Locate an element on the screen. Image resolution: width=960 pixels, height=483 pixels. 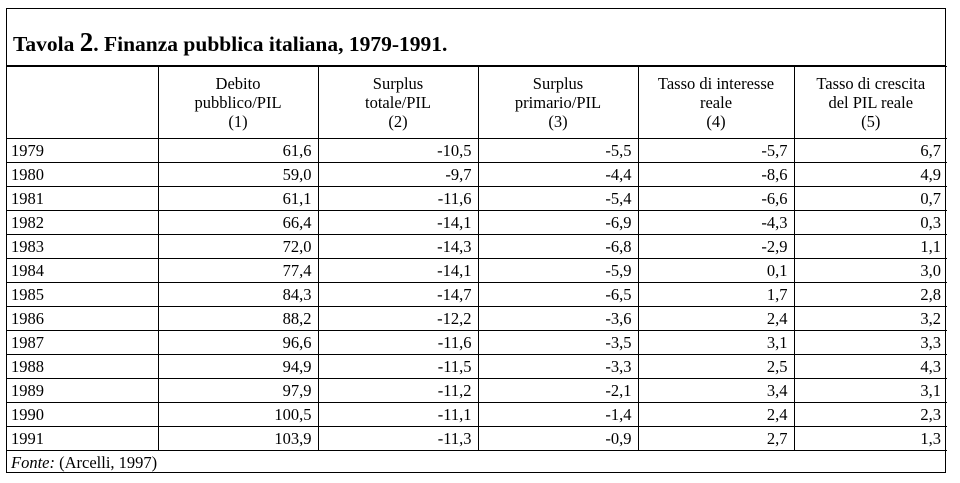
value-cell: 94,9 is located at coordinates (238, 366).